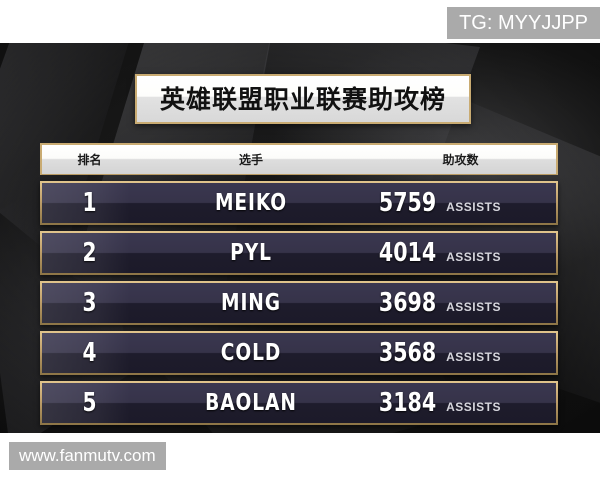  I want to click on column-header-player: 选手, so click(250, 160).